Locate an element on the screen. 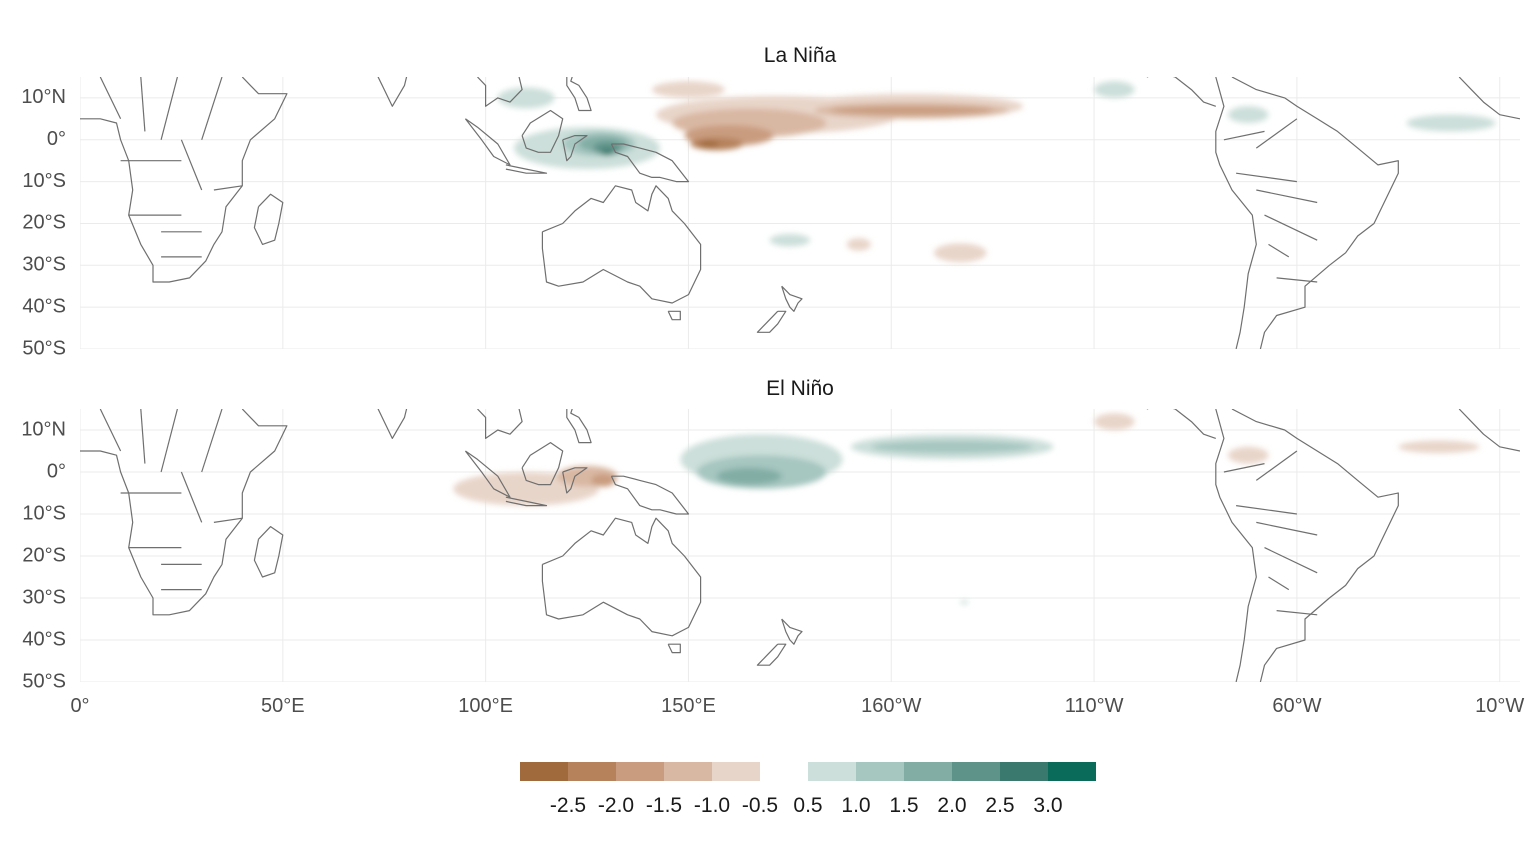 This screenshot has height=864, width=1536. coastline-indochina is located at coordinates (500, 92).